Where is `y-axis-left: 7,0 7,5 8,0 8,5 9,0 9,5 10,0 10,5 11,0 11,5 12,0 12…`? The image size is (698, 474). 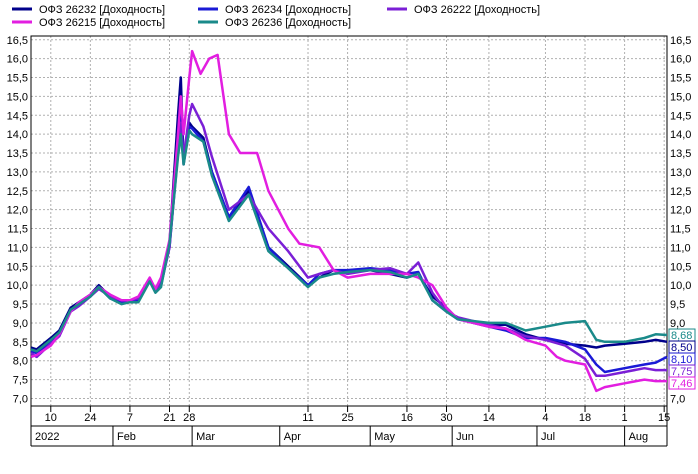
y-axis-left: 7,0 7,5 8,0 8,5 9,0 9,5 10,0 10,5 11,0 11,5 12,0 12… is located at coordinates (17, 220).